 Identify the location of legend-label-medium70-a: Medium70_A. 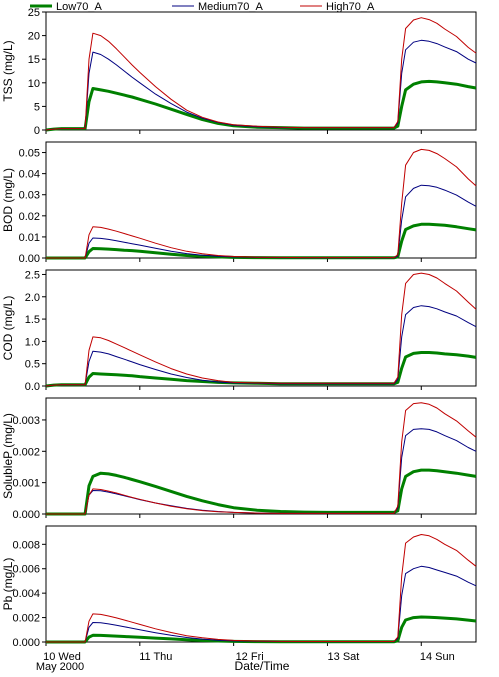
(230, 7).